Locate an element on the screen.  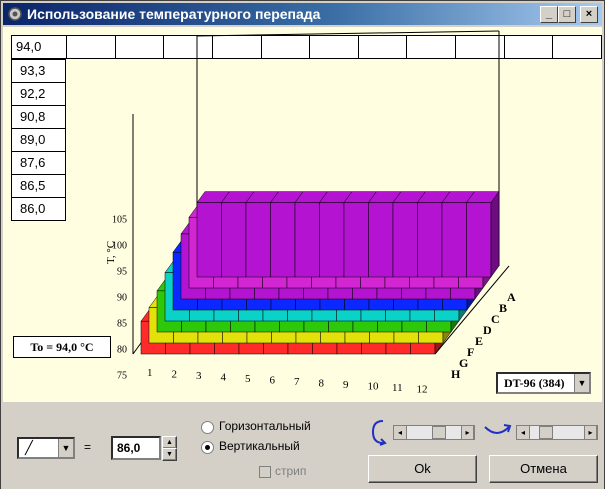
curve-type-select: ╱ ▼ is located at coordinates (46, 448).